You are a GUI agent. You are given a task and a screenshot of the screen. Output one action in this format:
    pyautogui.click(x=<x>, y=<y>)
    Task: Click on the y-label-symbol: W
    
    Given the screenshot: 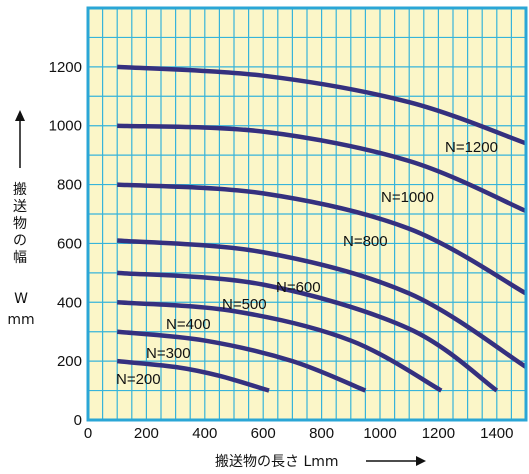 What is the action you would take?
    pyautogui.click(x=21, y=299)
    